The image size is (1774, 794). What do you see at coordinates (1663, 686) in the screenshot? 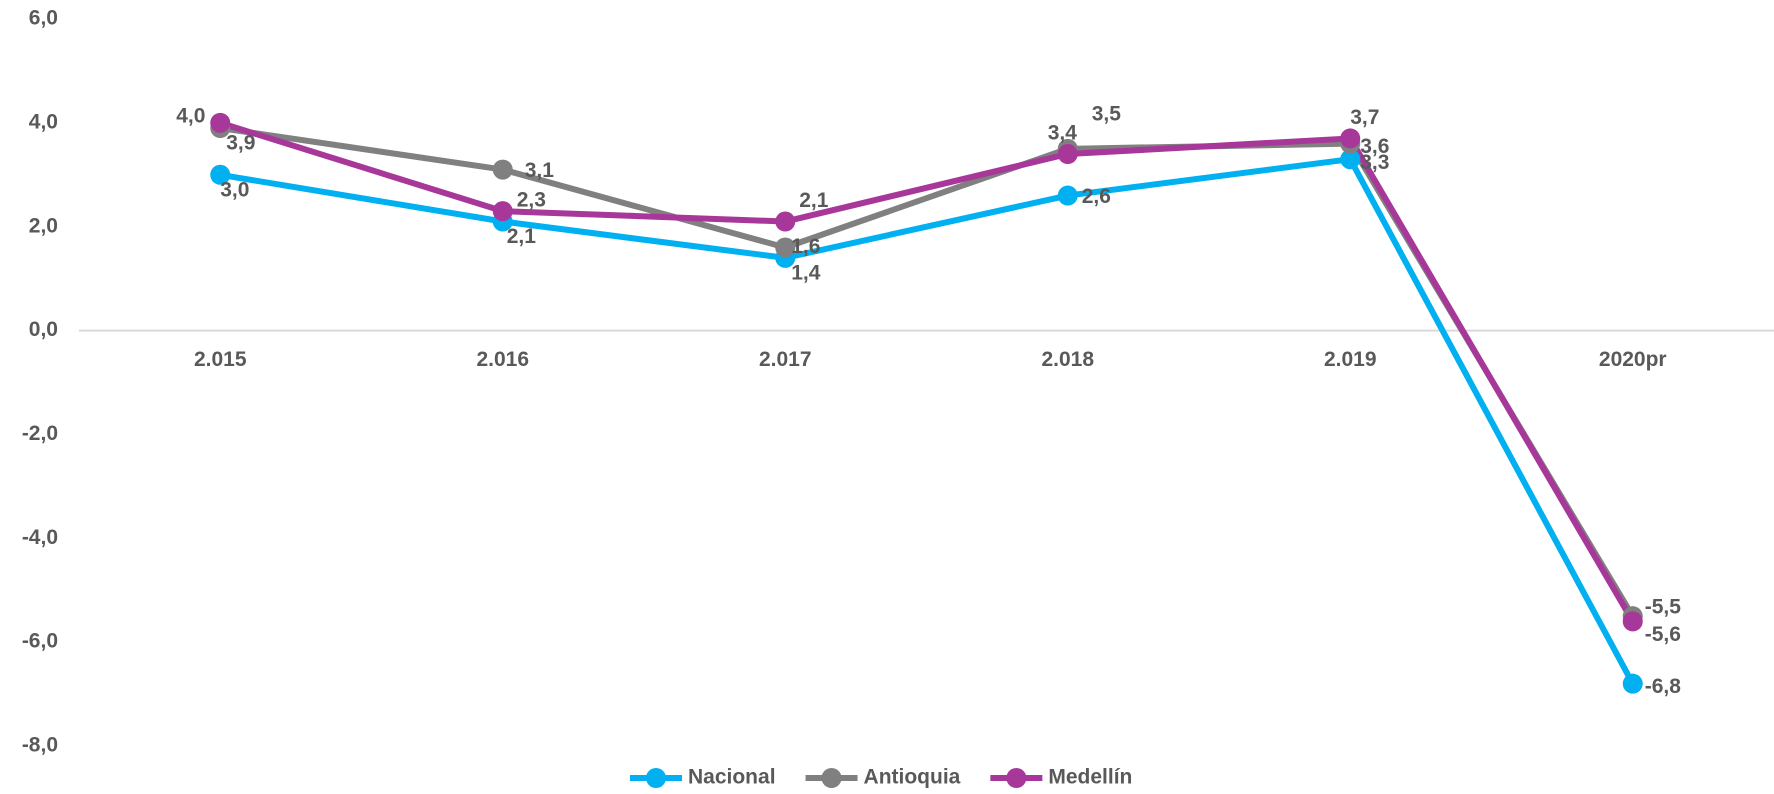
I see `data-label: -6,8` at bounding box center [1663, 686].